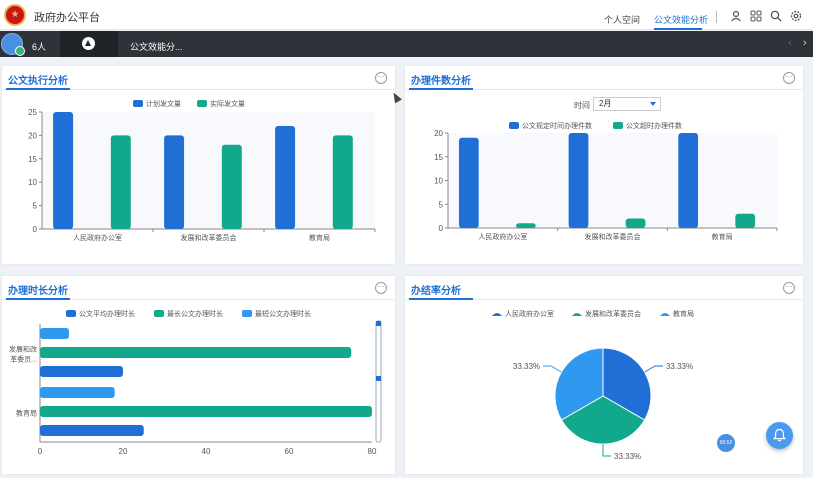 This screenshot has height=478, width=813. Describe the element at coordinates (726, 443) in the screenshot. I see `timer-badge: 00:52` at that location.